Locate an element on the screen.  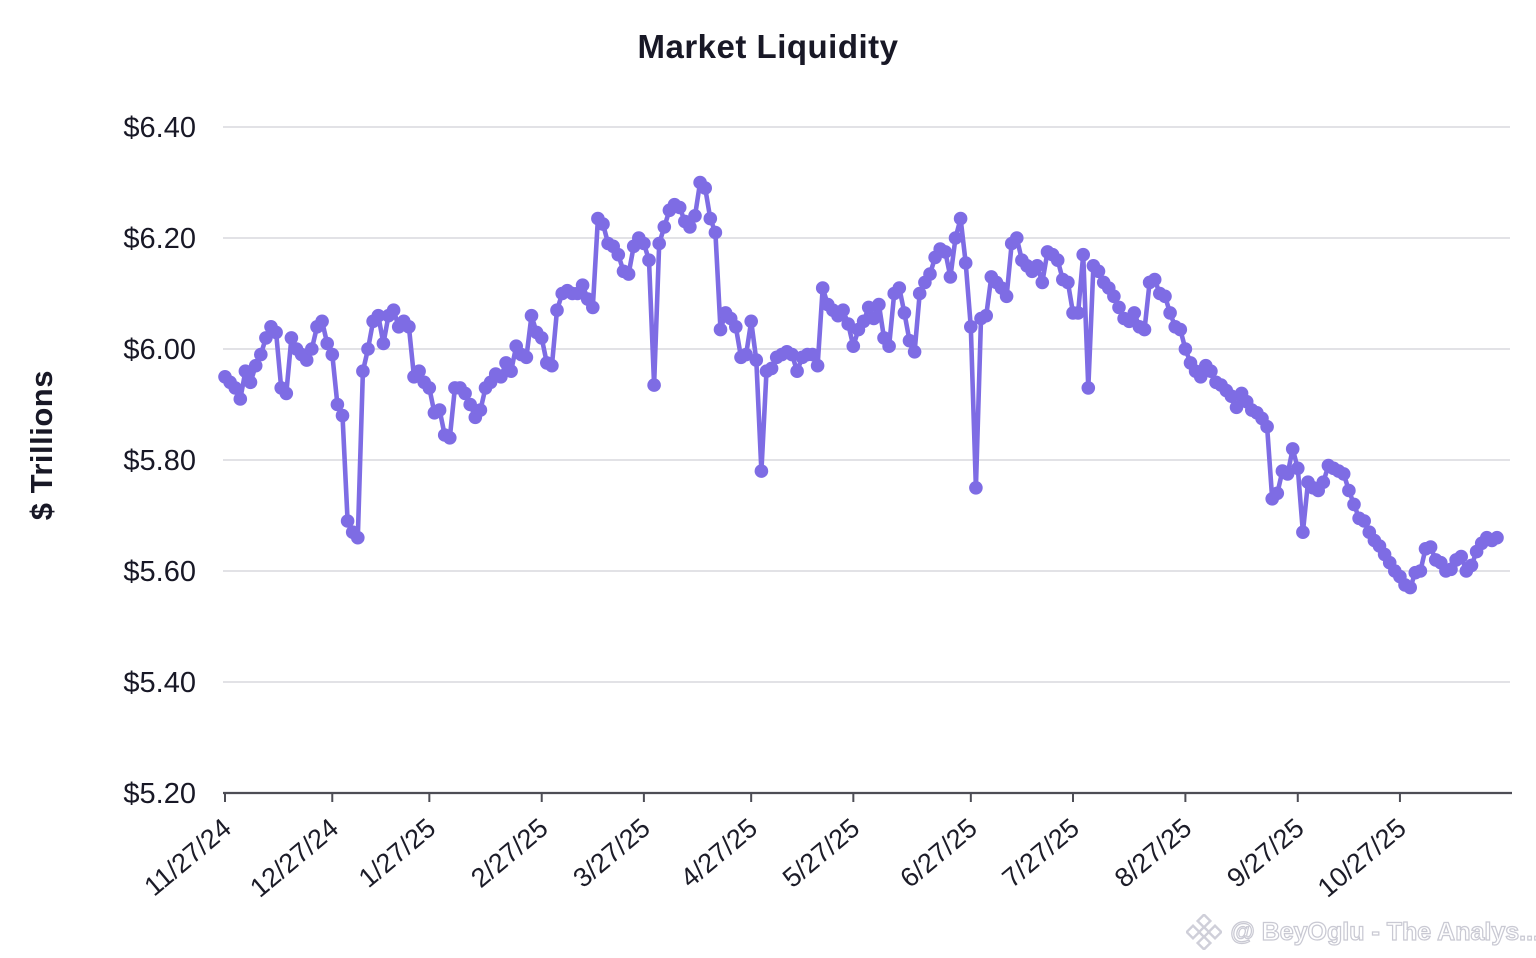
y-tick-label: $5.40 is located at coordinates (159, 683).